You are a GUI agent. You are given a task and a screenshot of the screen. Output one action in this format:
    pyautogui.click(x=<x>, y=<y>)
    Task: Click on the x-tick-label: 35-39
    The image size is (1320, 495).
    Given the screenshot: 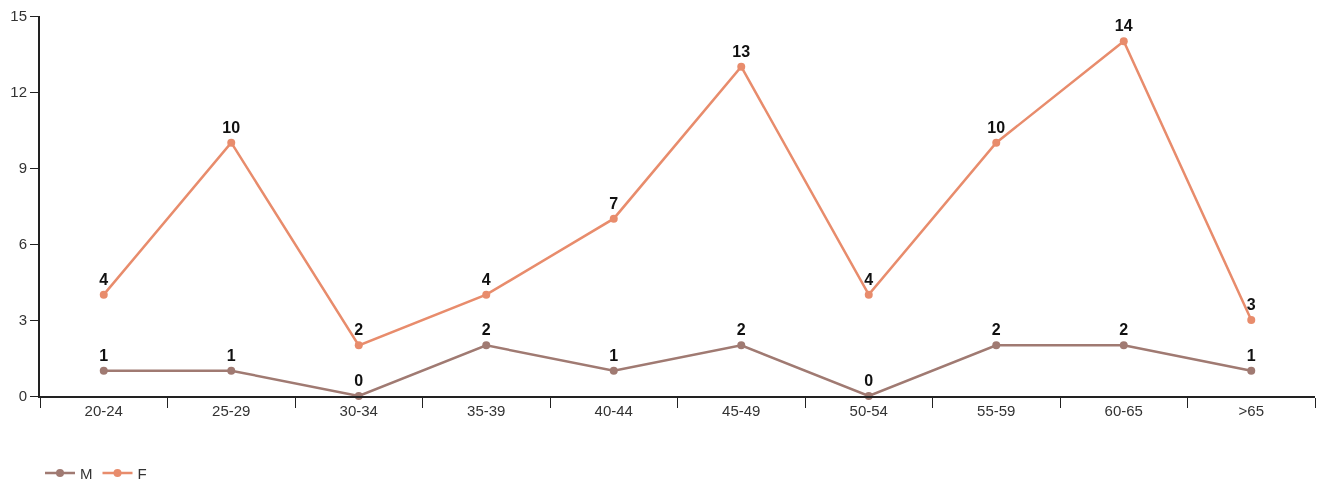 What is the action you would take?
    pyautogui.click(x=486, y=410)
    